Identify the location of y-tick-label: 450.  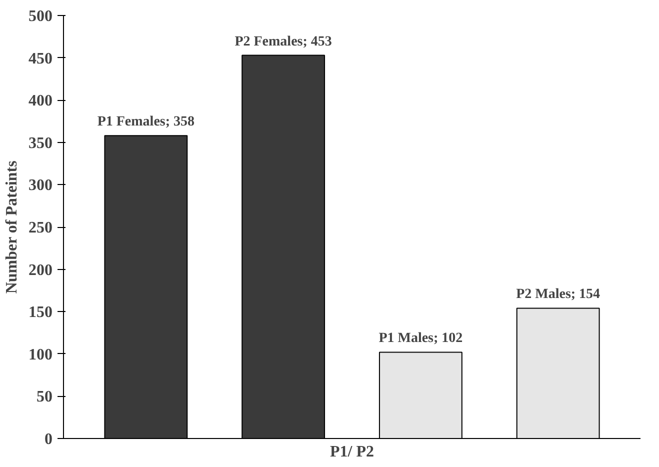
(40, 59).